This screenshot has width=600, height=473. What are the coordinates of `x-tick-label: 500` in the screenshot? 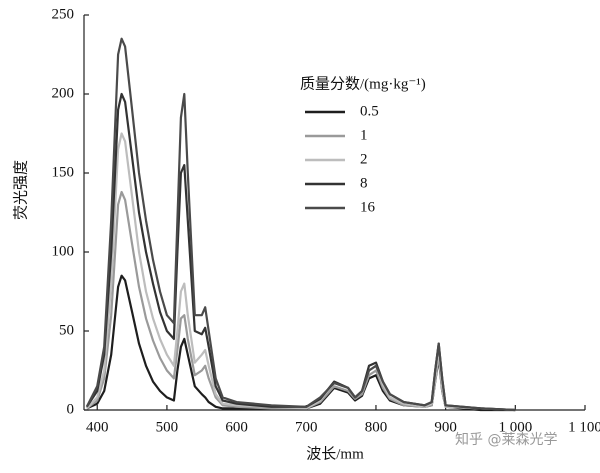 It's located at (167, 427).